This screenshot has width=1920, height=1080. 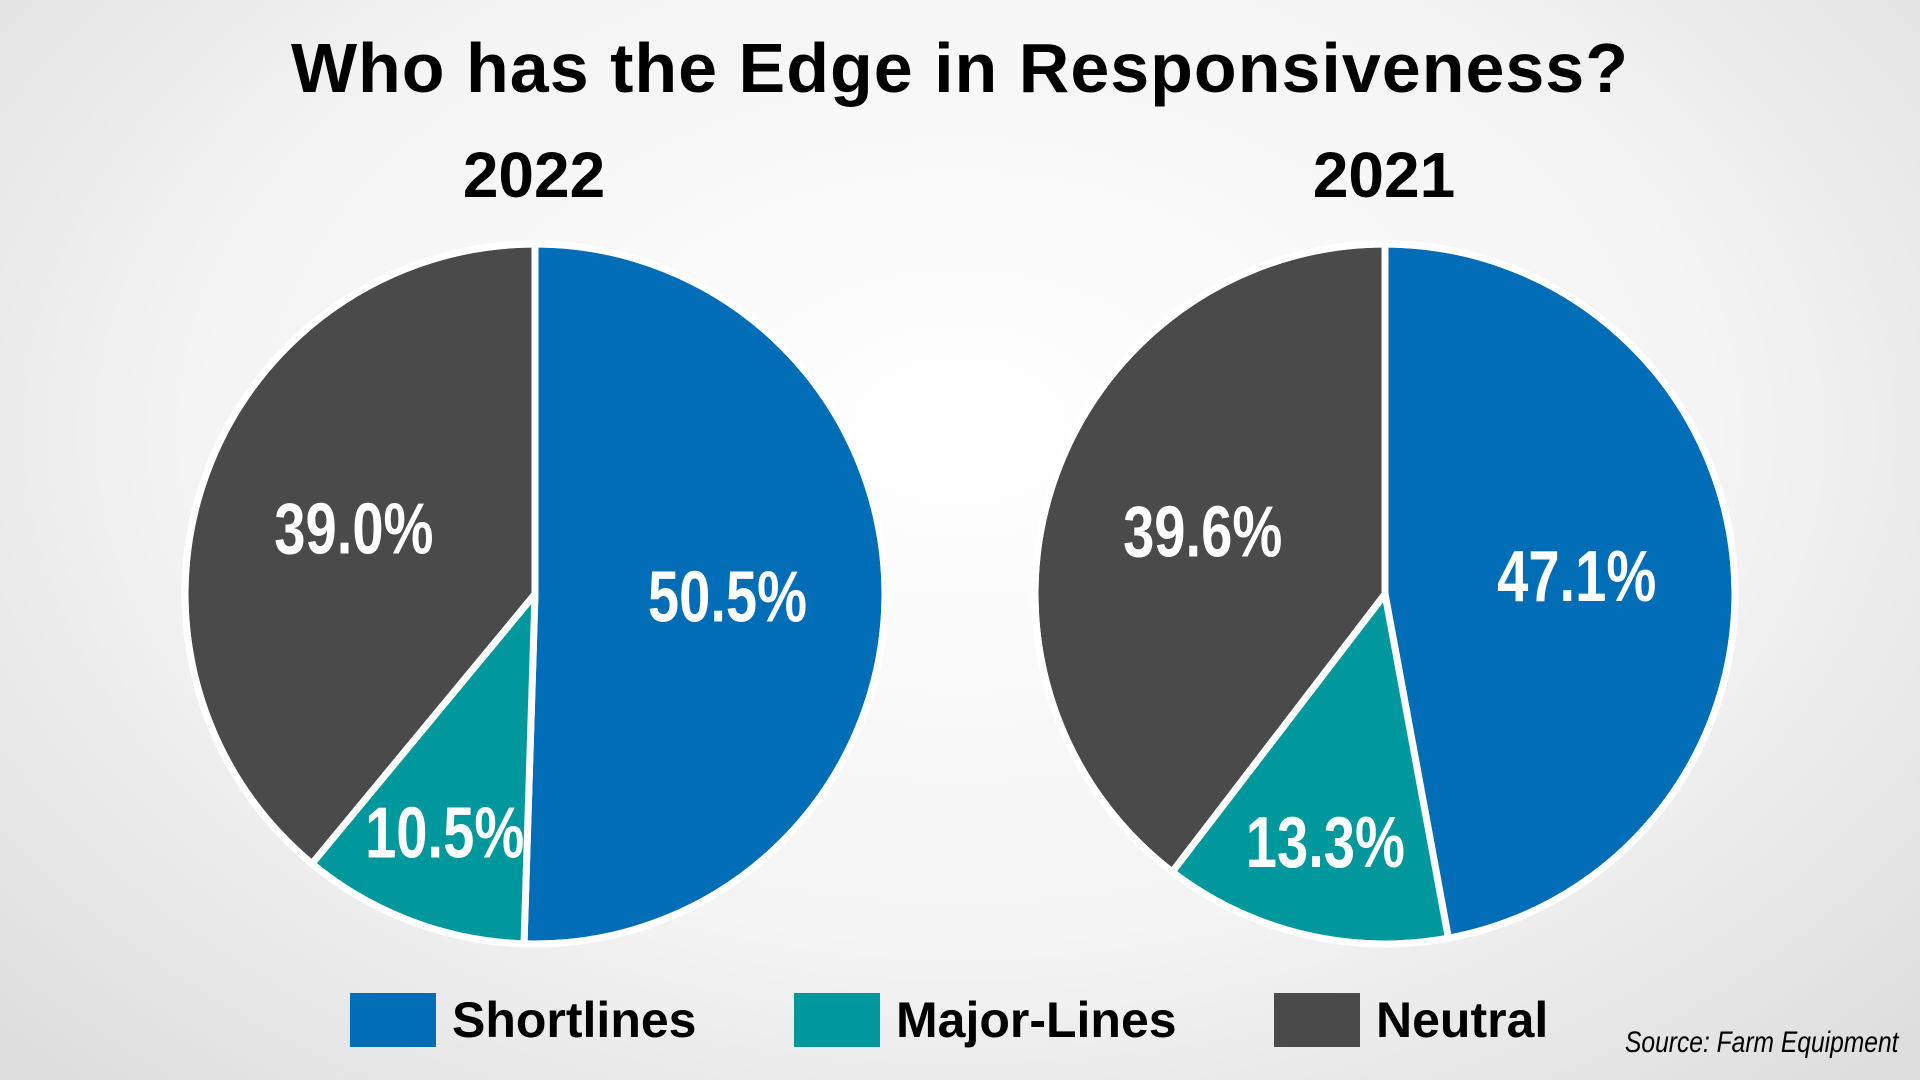 I want to click on legend-swatch-major-lines, so click(x=837, y=1020).